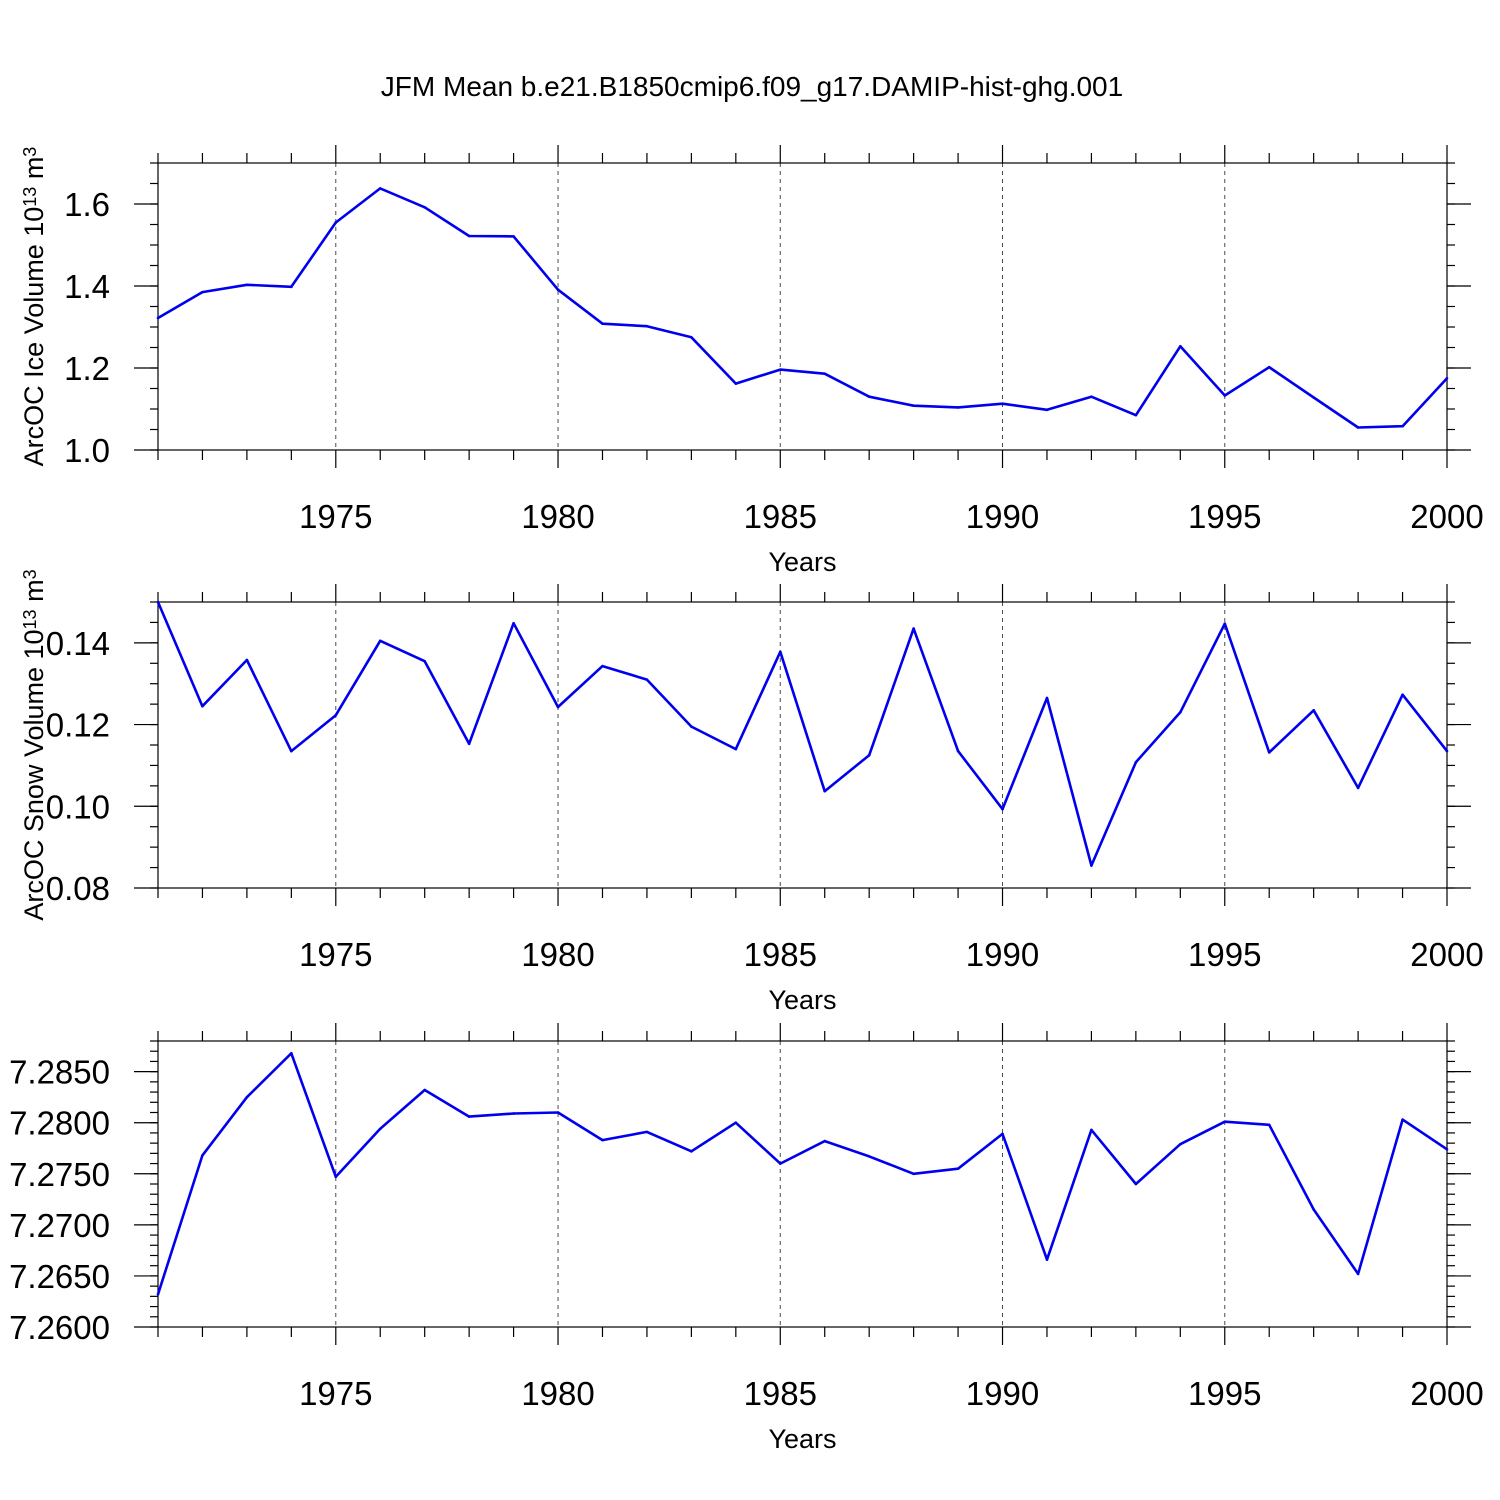 The height and width of the screenshot is (1500, 1500). Describe the element at coordinates (34, 744) in the screenshot. I see `y-axis-label: ArcOC Snow Volume 1013 m3` at that location.